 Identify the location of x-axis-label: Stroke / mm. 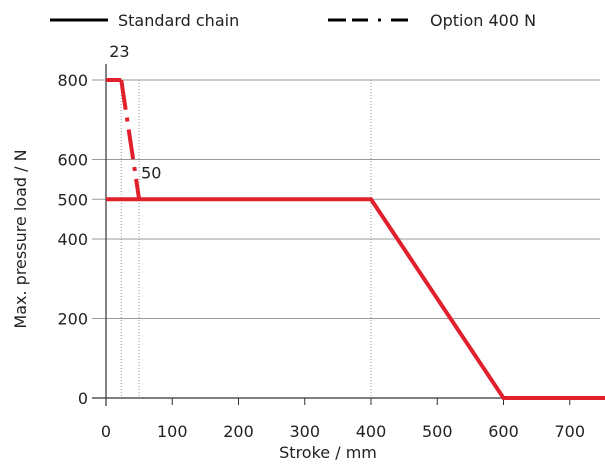
(328, 452).